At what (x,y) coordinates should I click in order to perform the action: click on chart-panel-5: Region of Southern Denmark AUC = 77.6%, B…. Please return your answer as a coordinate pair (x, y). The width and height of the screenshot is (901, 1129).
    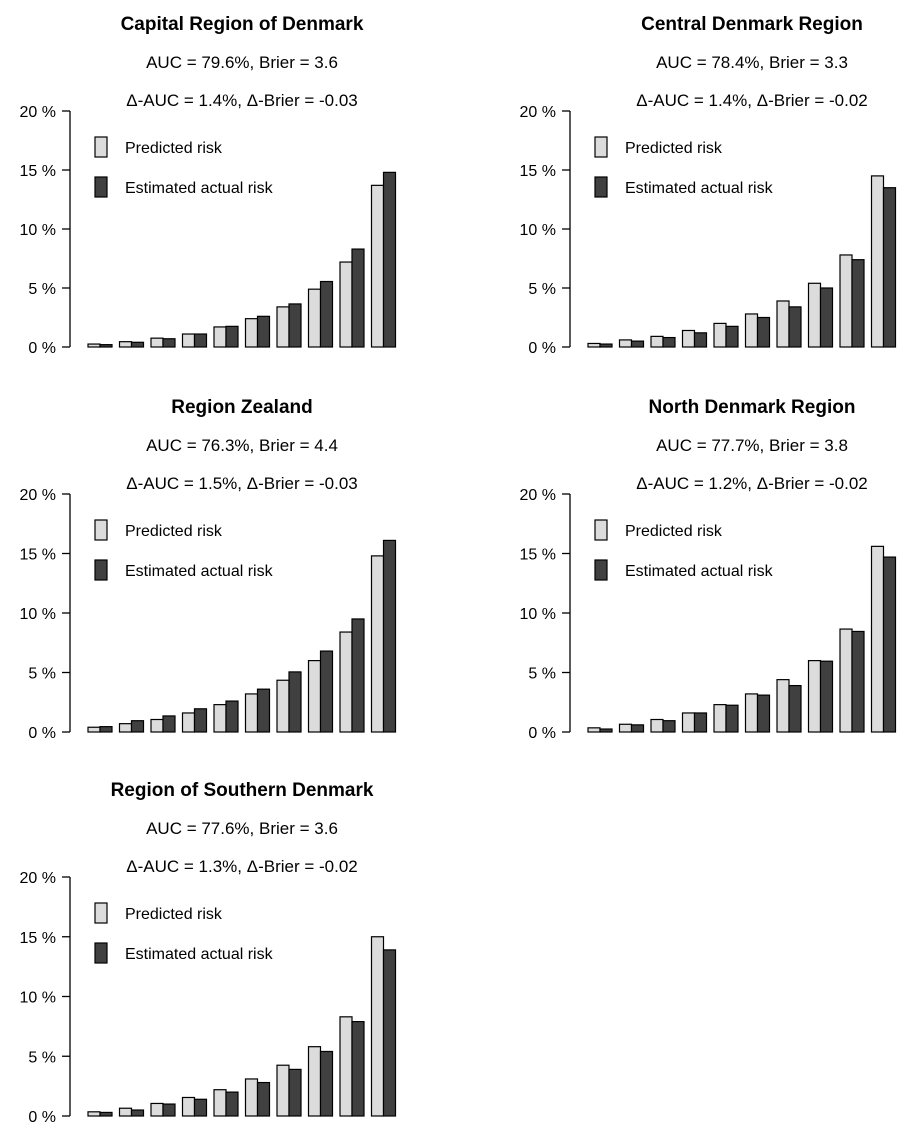
    Looking at the image, I should click on (208, 953).